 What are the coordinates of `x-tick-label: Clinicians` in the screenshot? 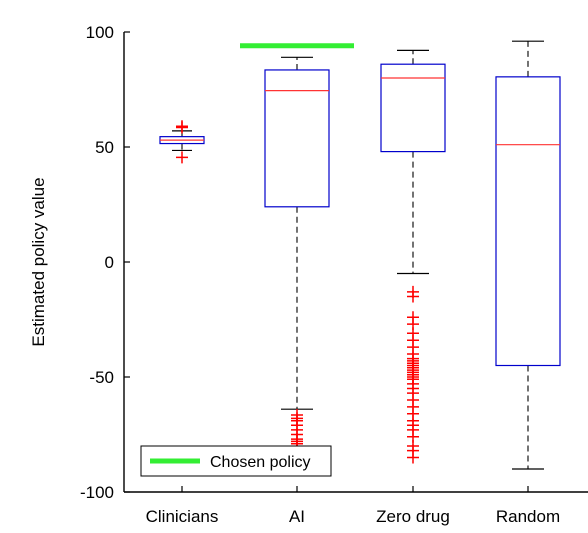 It's located at (182, 516).